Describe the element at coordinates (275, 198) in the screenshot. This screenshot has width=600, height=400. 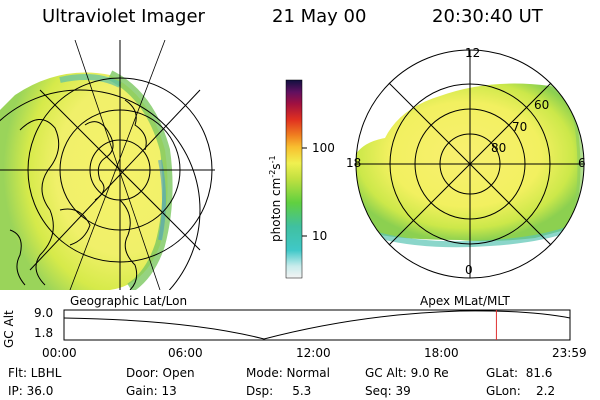
I see `colorbar-unit-label: photon cm-2s-1` at that location.